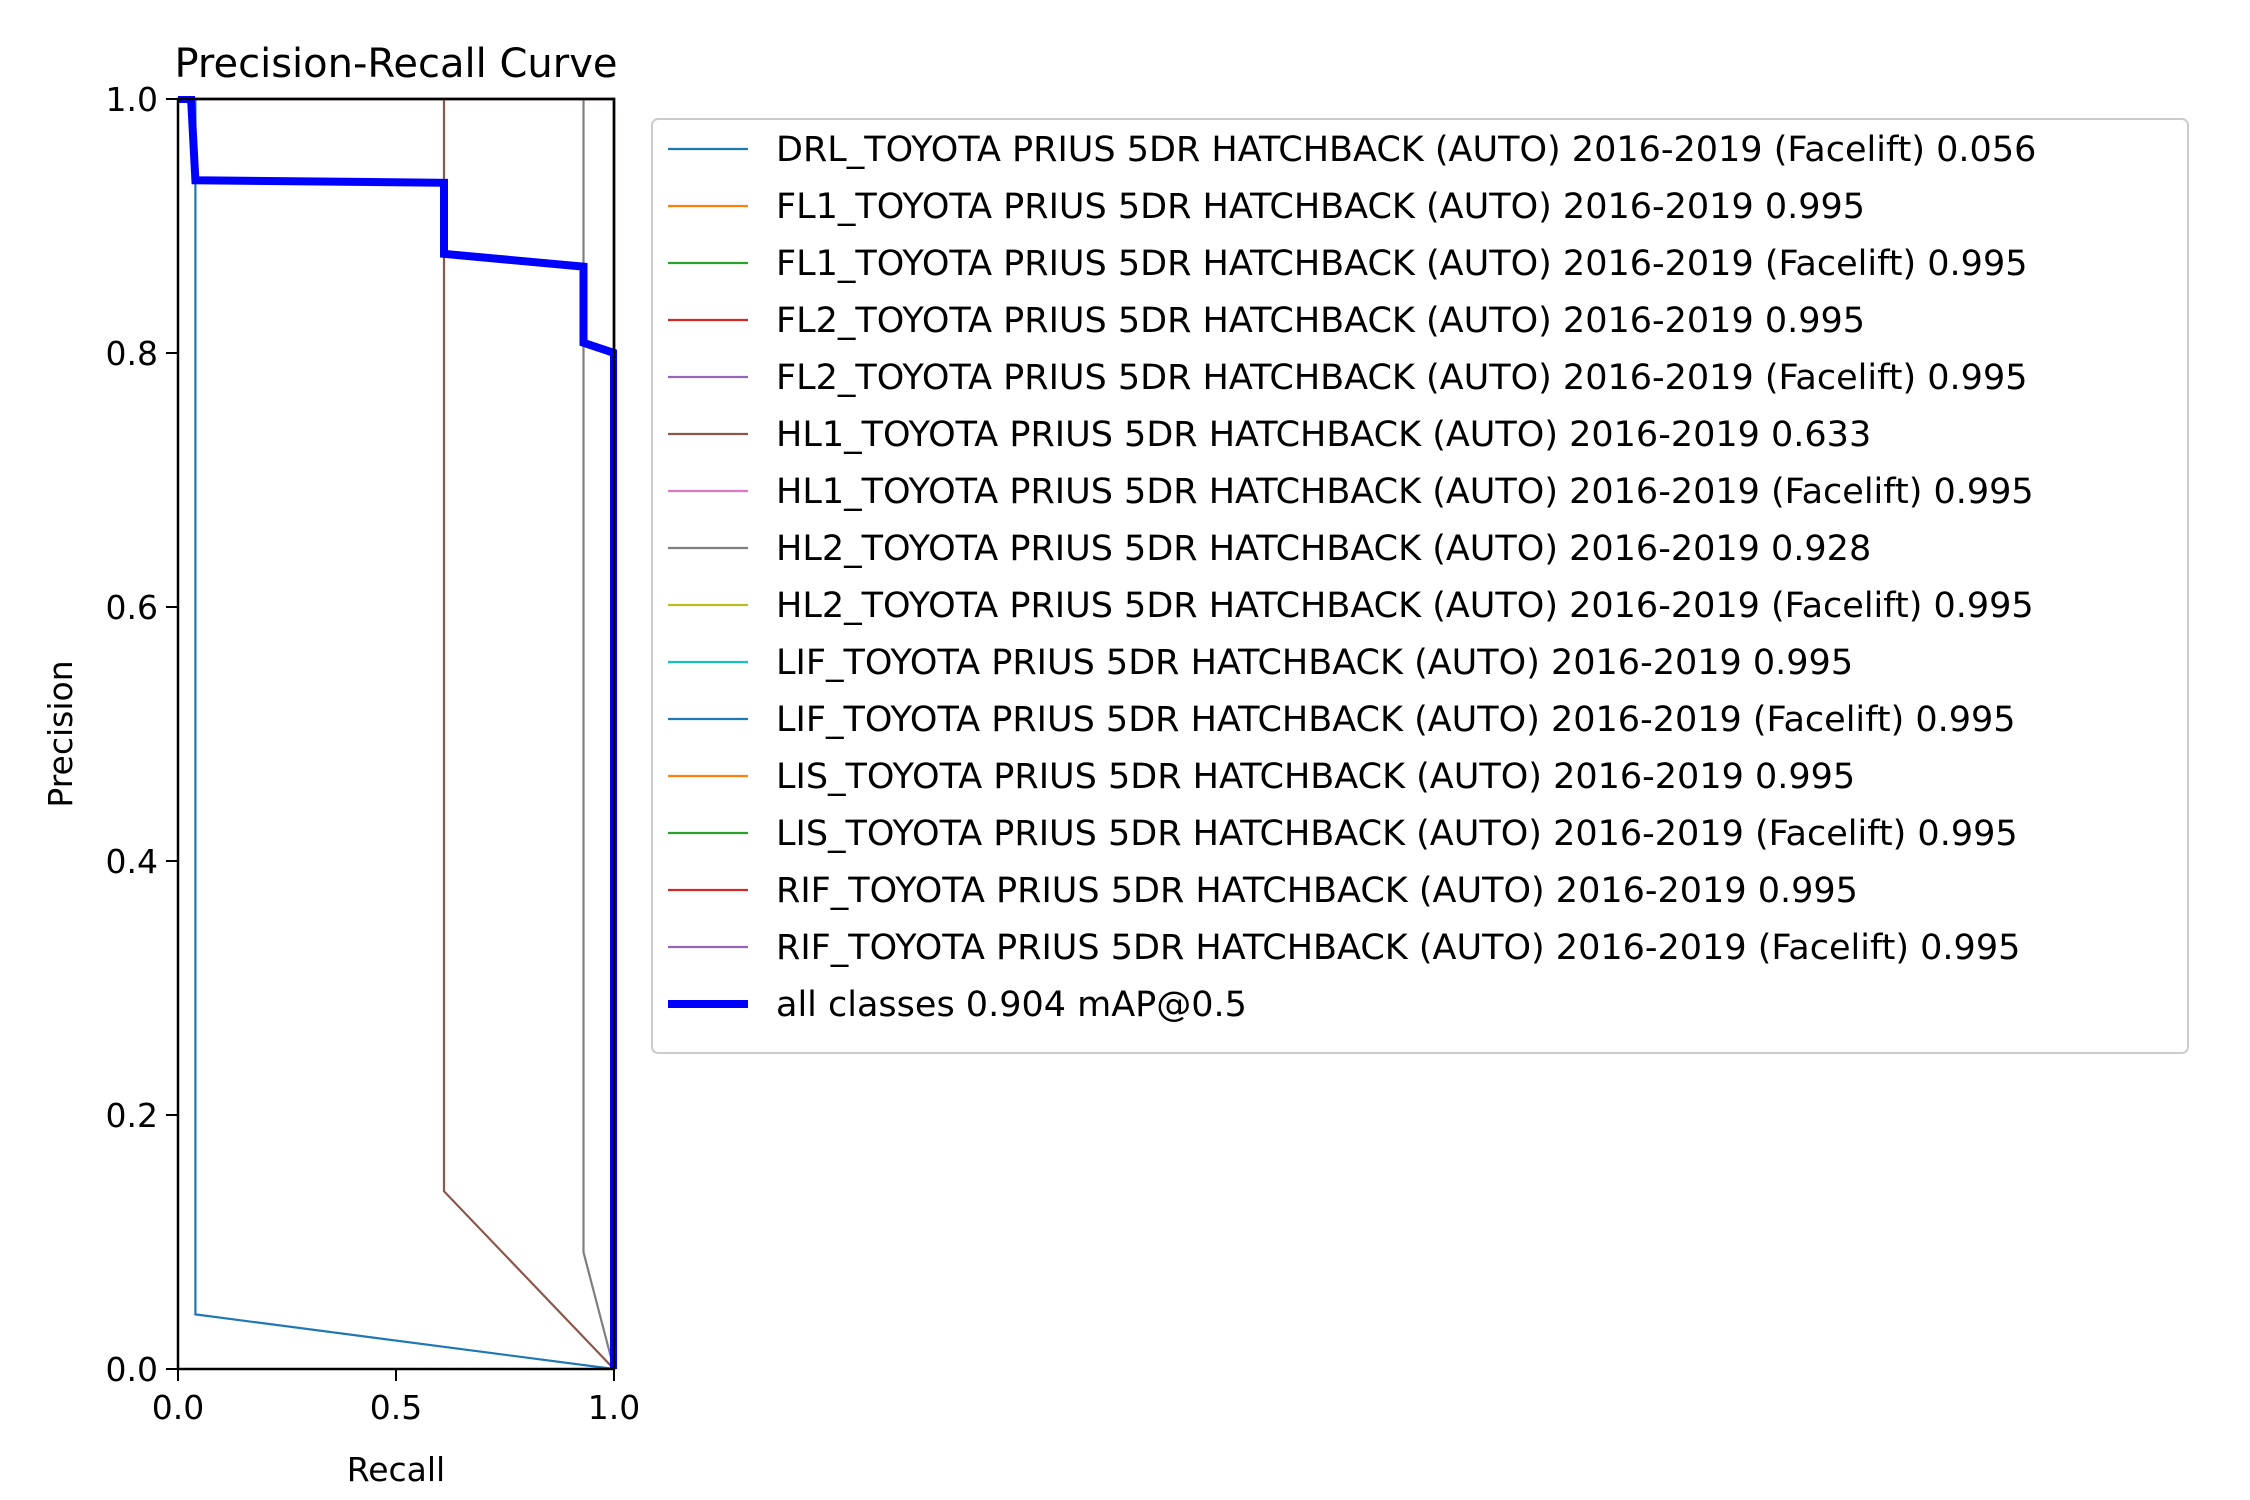  I want to click on y-tick-label: 0.2, so click(132, 1115).